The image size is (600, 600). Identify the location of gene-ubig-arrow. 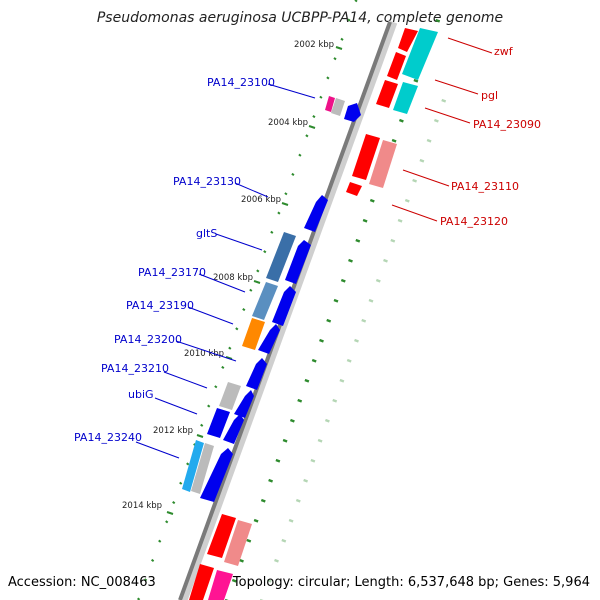
(233, 429).